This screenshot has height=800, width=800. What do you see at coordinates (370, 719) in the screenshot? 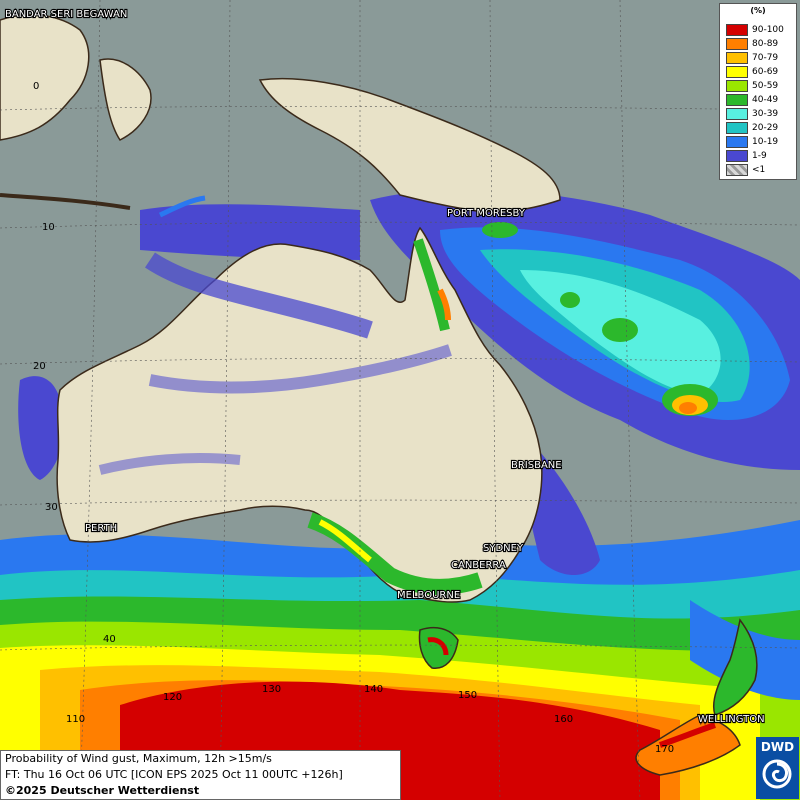
I see `longitude-labels: 110 120 130 140 150 160 170` at bounding box center [370, 719].